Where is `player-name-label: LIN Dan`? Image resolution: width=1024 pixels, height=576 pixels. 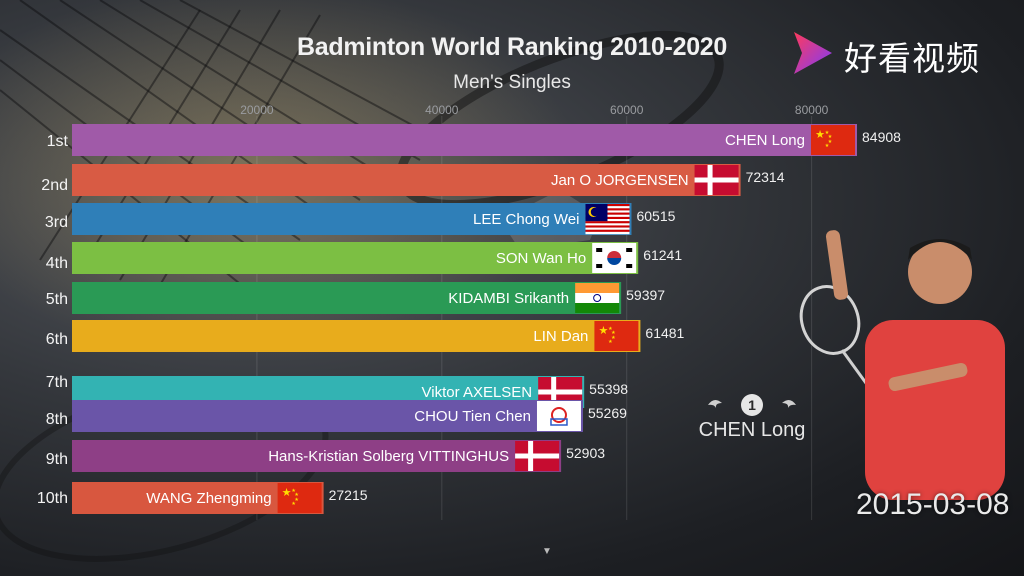 player-name-label: LIN Dan is located at coordinates (560, 336).